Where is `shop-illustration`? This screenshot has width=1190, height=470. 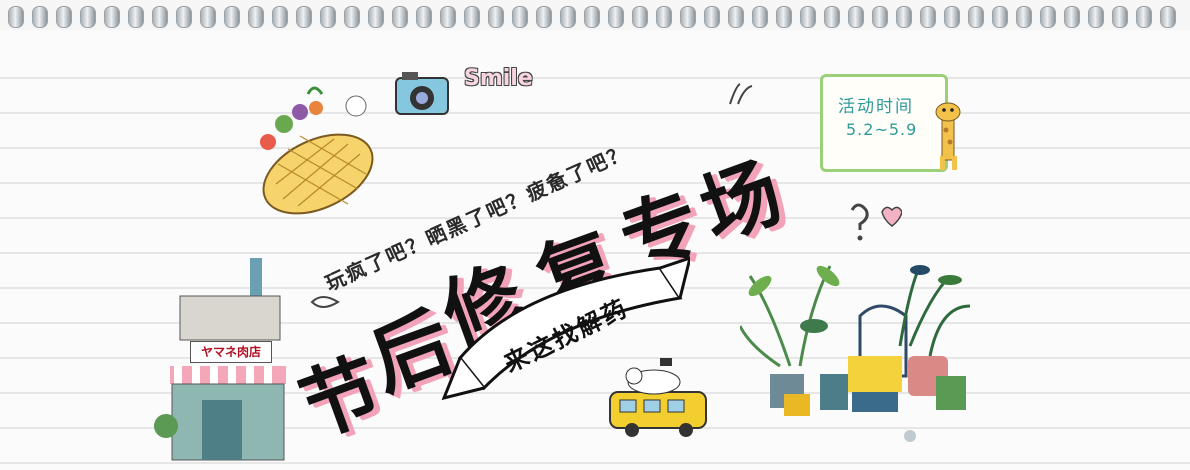 shop-illustration is located at coordinates (220, 359).